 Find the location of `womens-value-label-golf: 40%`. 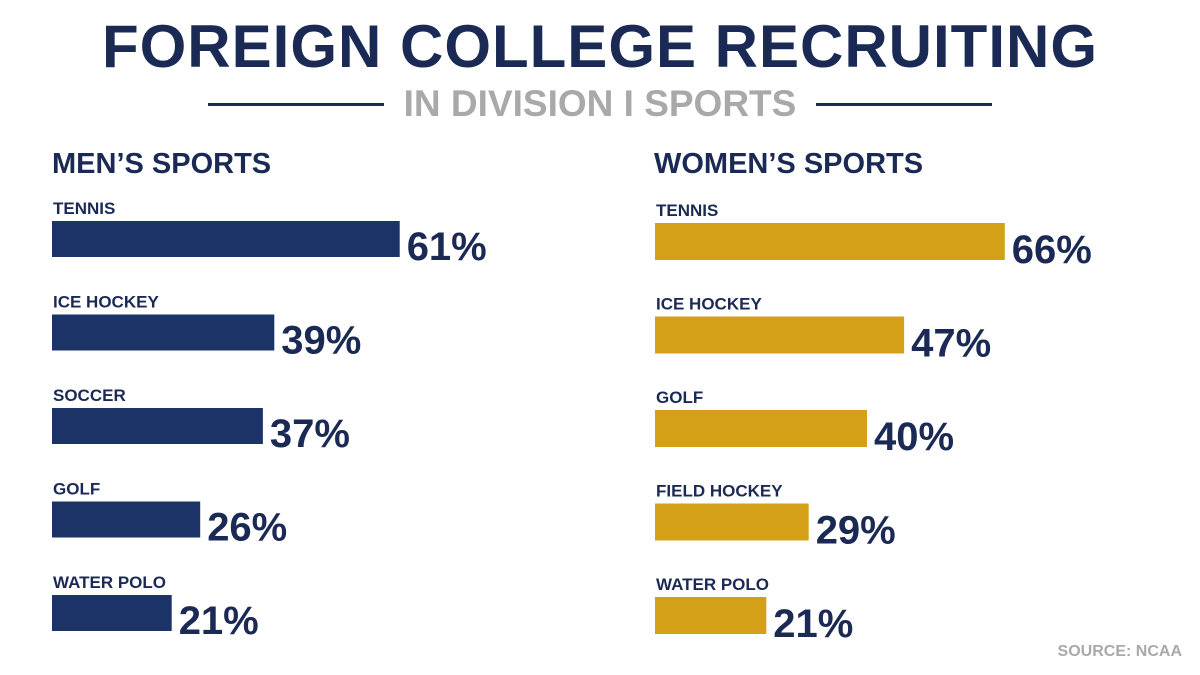

womens-value-label-golf: 40% is located at coordinates (914, 437).